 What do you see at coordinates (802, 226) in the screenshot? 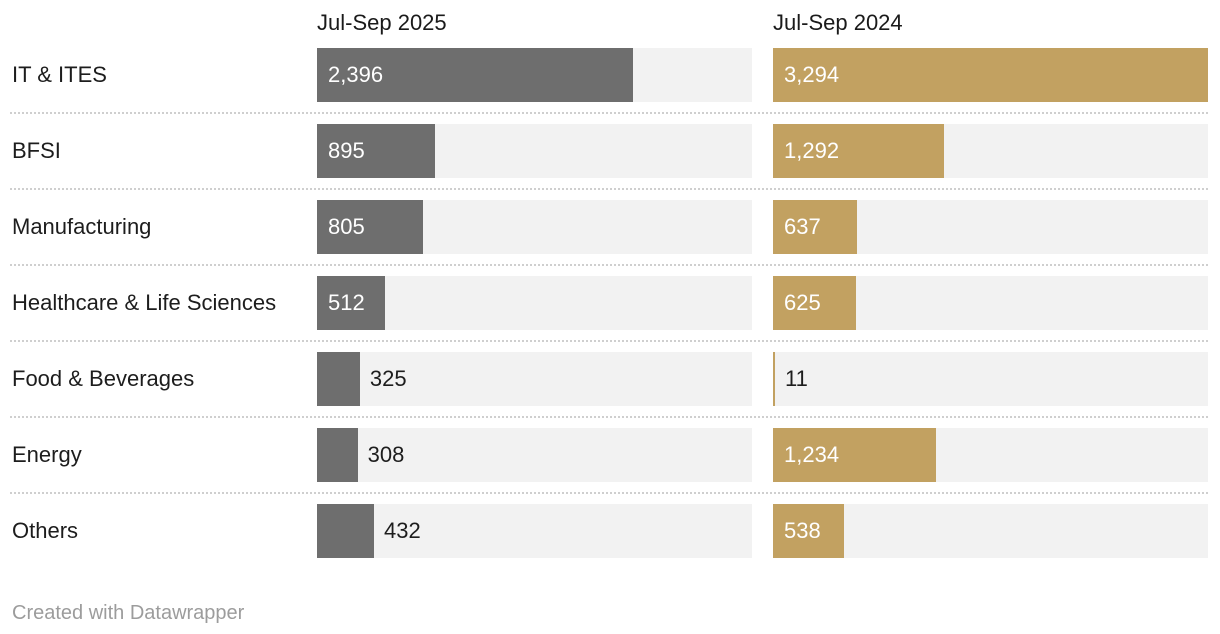
I see `value-label-2024: 637` at bounding box center [802, 226].